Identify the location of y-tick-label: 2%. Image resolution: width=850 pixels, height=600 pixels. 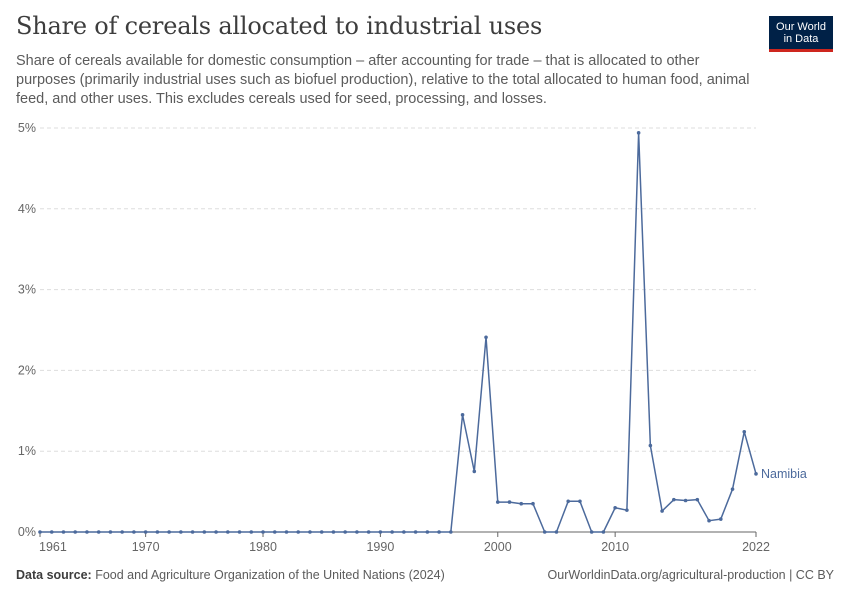
(27, 370).